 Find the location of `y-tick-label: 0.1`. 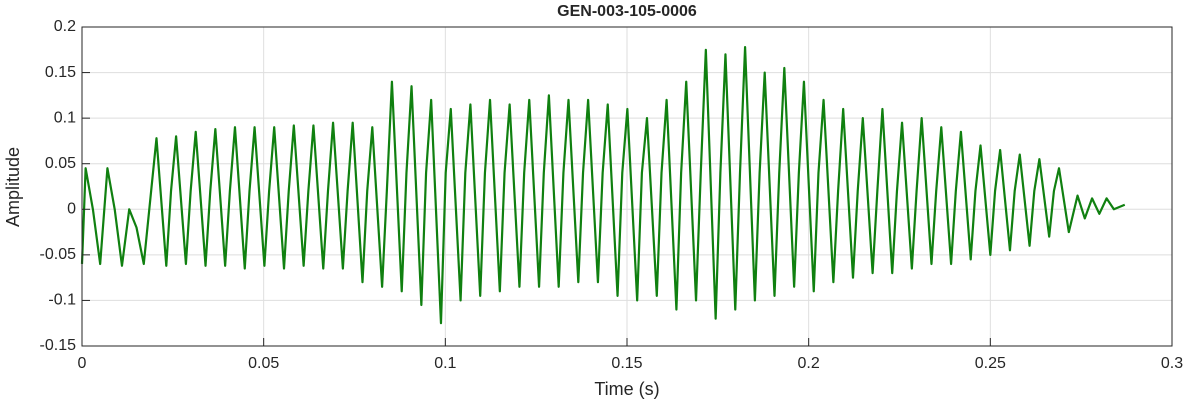

y-tick-label: 0.1 is located at coordinates (65, 117).